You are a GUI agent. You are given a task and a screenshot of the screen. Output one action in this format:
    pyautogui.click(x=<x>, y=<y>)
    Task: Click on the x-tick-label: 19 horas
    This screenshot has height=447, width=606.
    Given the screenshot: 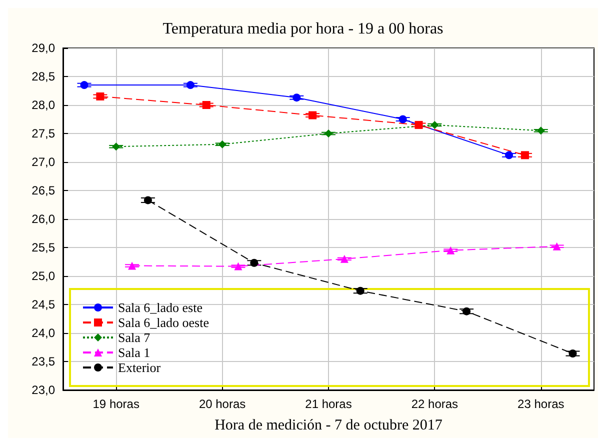 What is the action you would take?
    pyautogui.click(x=116, y=404)
    